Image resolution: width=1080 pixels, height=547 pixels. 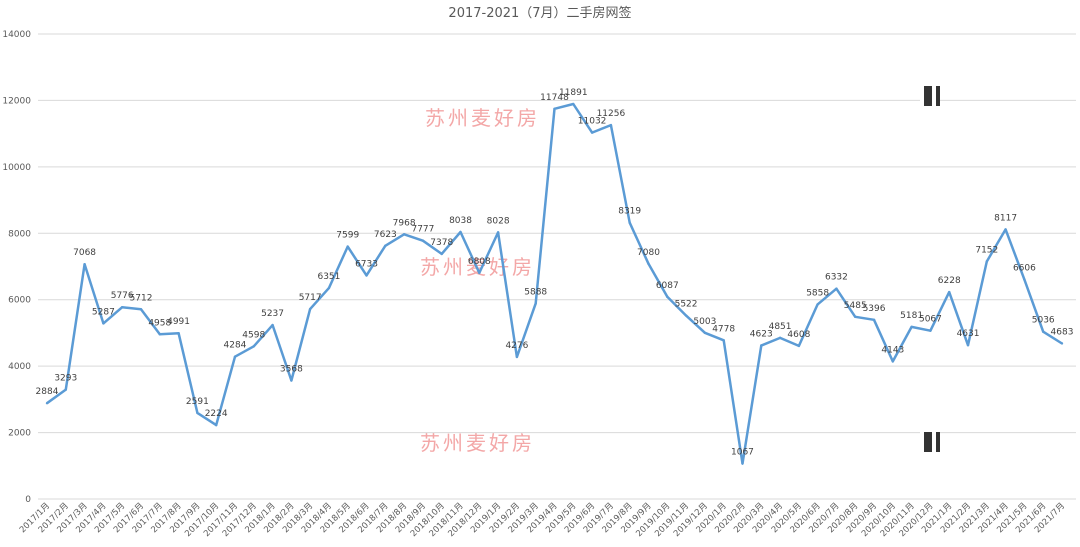 What do you see at coordinates (16, 101) in the screenshot?
I see `y-tick-label: 12000` at bounding box center [16, 101].